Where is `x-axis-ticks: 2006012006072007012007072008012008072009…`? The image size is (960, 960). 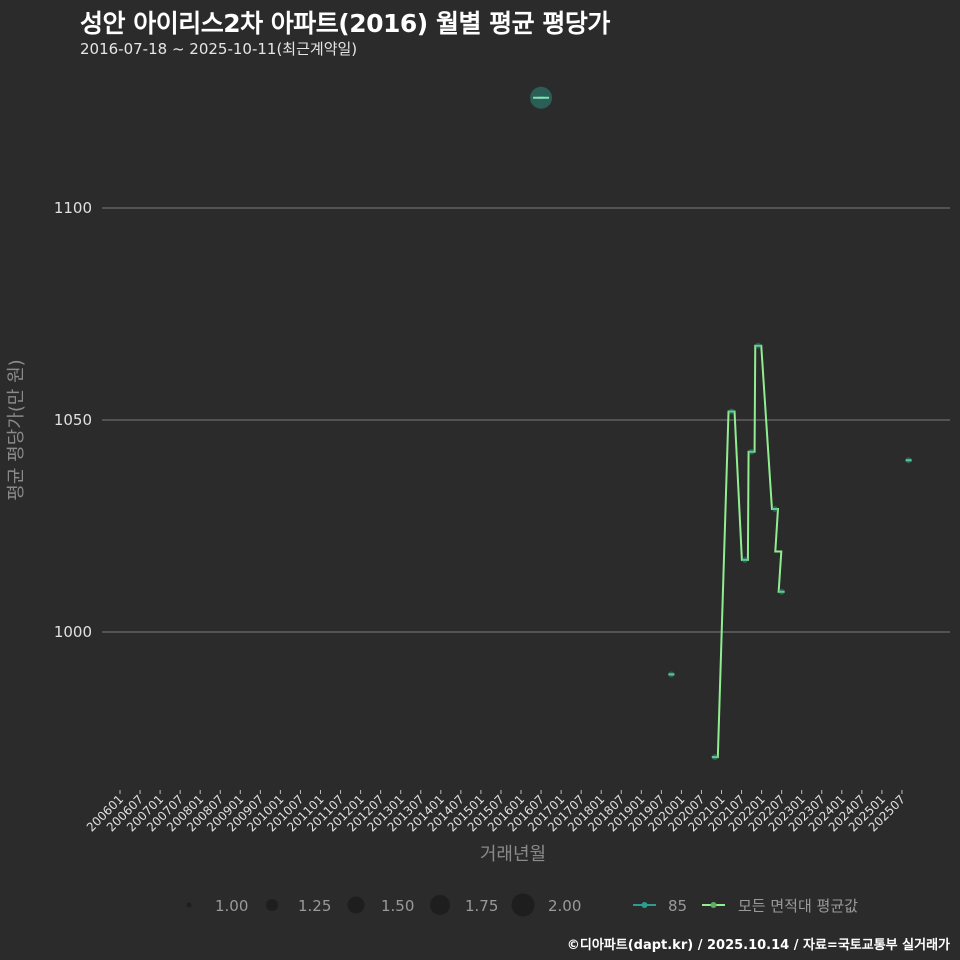
x-axis-ticks: 2006012006072007012007072008012008072009… is located at coordinates (496, 812).